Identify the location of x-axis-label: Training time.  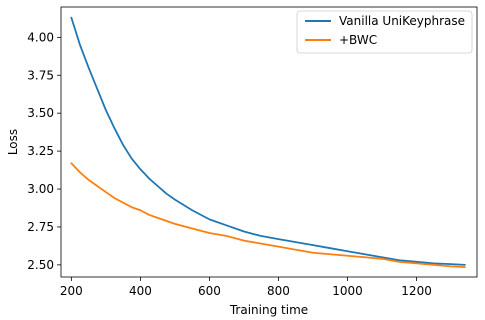
(268, 310).